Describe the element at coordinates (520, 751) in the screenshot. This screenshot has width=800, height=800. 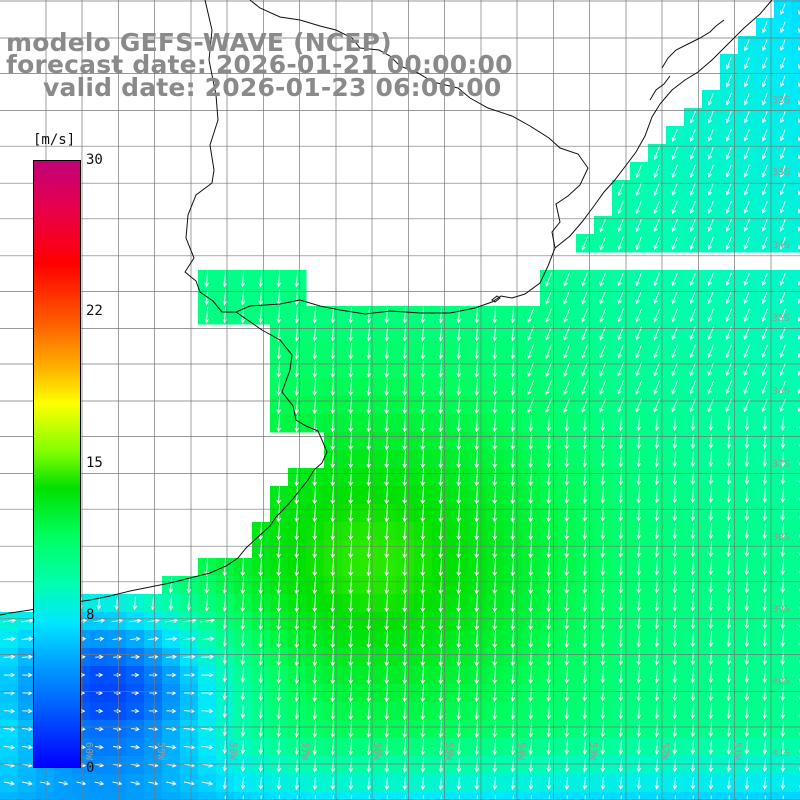
I see `lon-label-54w: 54W` at that location.